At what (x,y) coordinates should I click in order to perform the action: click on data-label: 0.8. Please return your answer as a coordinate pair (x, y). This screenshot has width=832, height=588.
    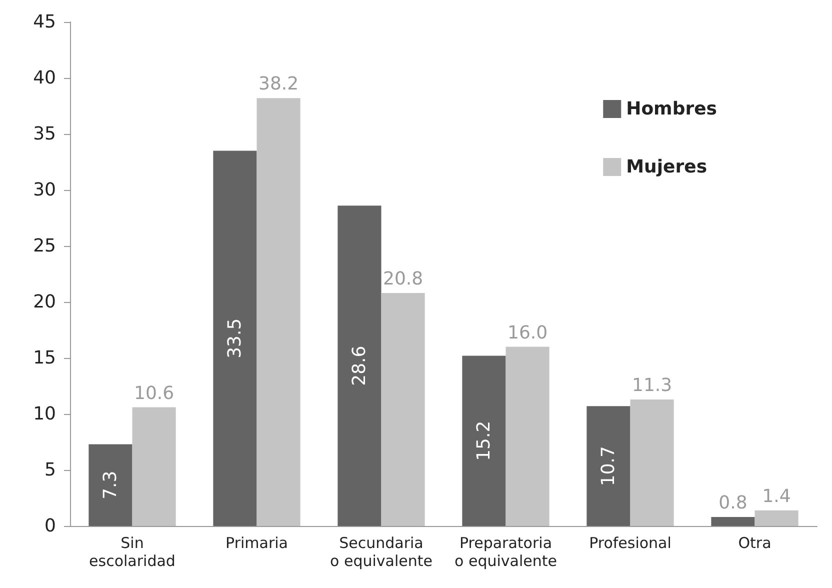
    Looking at the image, I should click on (733, 503).